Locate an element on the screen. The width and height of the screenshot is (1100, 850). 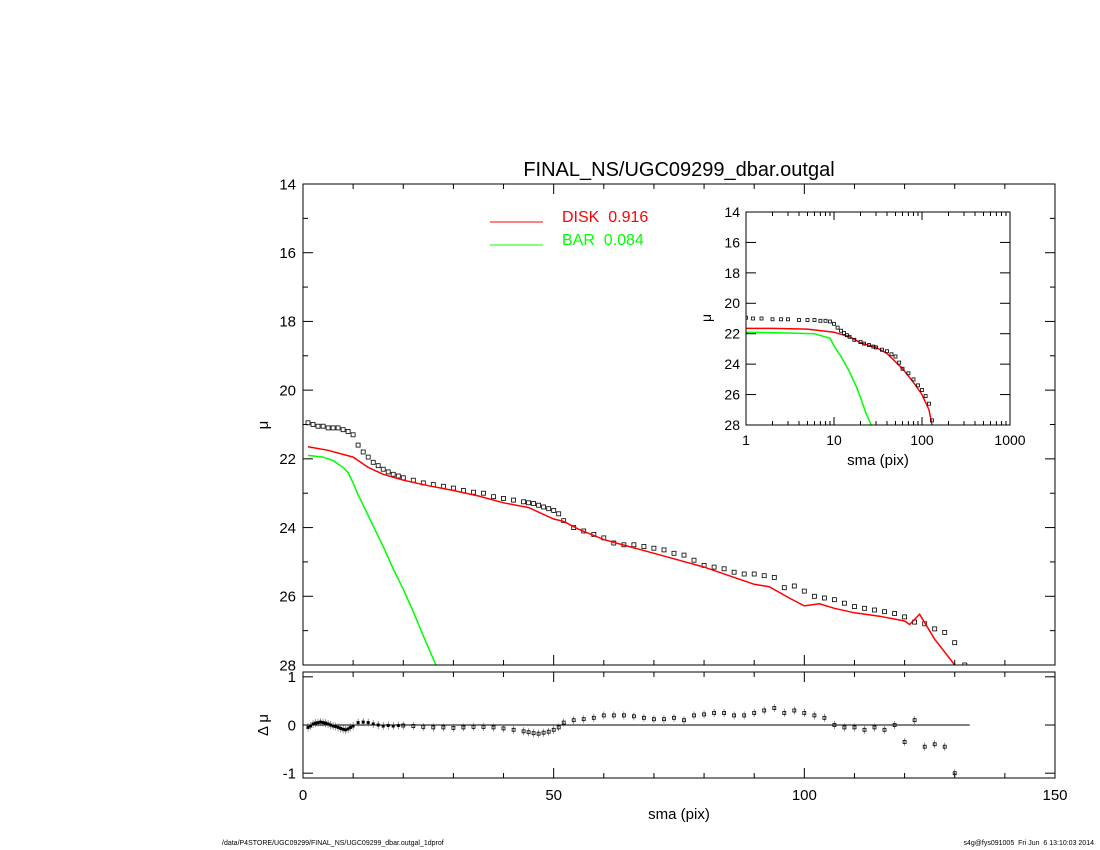
inset-panel: 14 16 18 20 22 24 26 28 1 10 100 1000 sma (pix) μ is located at coordinates (862, 336).